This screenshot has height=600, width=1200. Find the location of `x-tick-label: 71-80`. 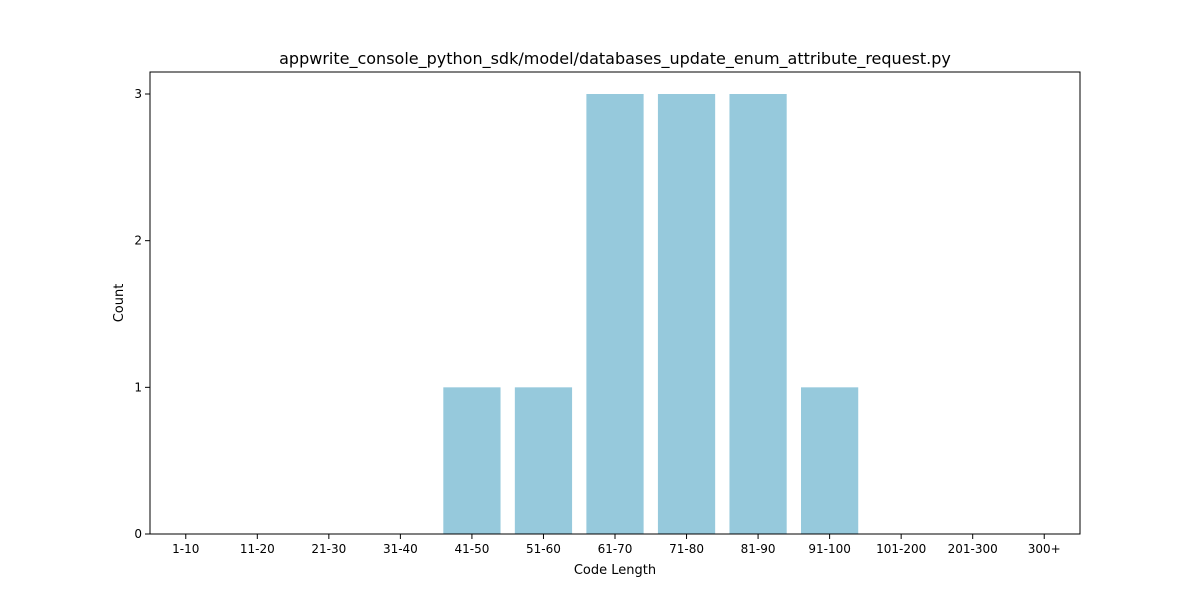

x-tick-label: 71-80 is located at coordinates (686, 549).